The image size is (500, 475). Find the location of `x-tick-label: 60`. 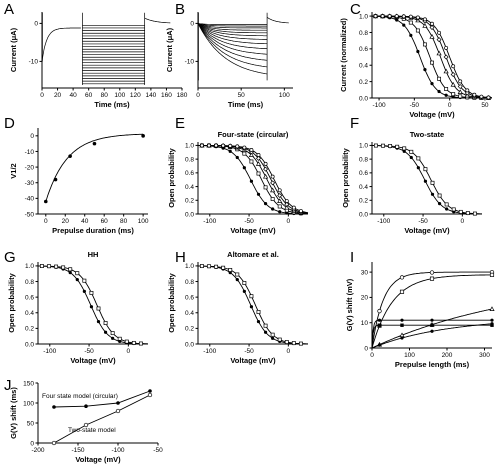

x-tick-label: 60 is located at coordinates (89, 95).